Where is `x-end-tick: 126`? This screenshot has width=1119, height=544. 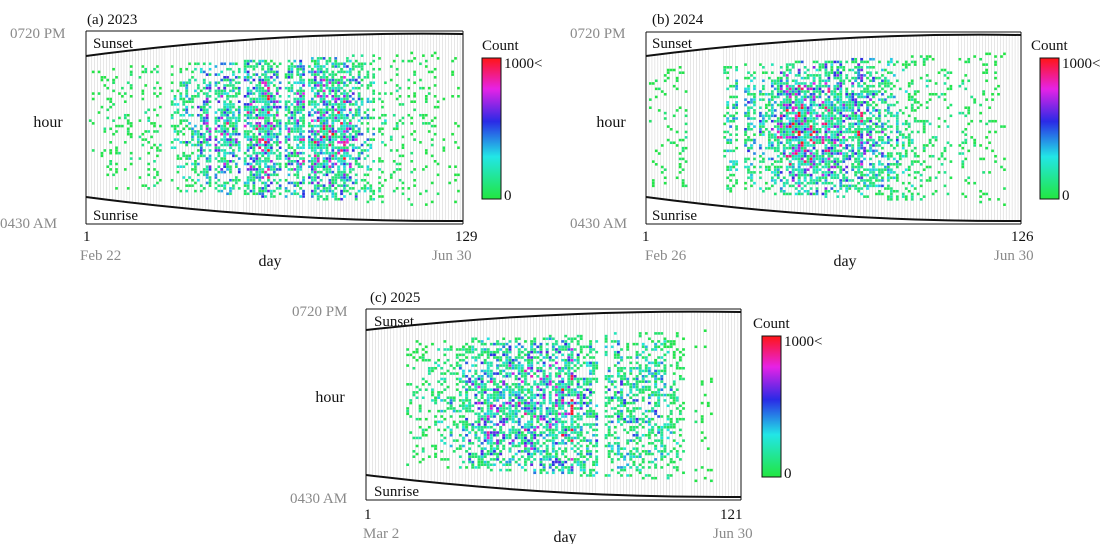 x-end-tick: 126 is located at coordinates (1022, 237).